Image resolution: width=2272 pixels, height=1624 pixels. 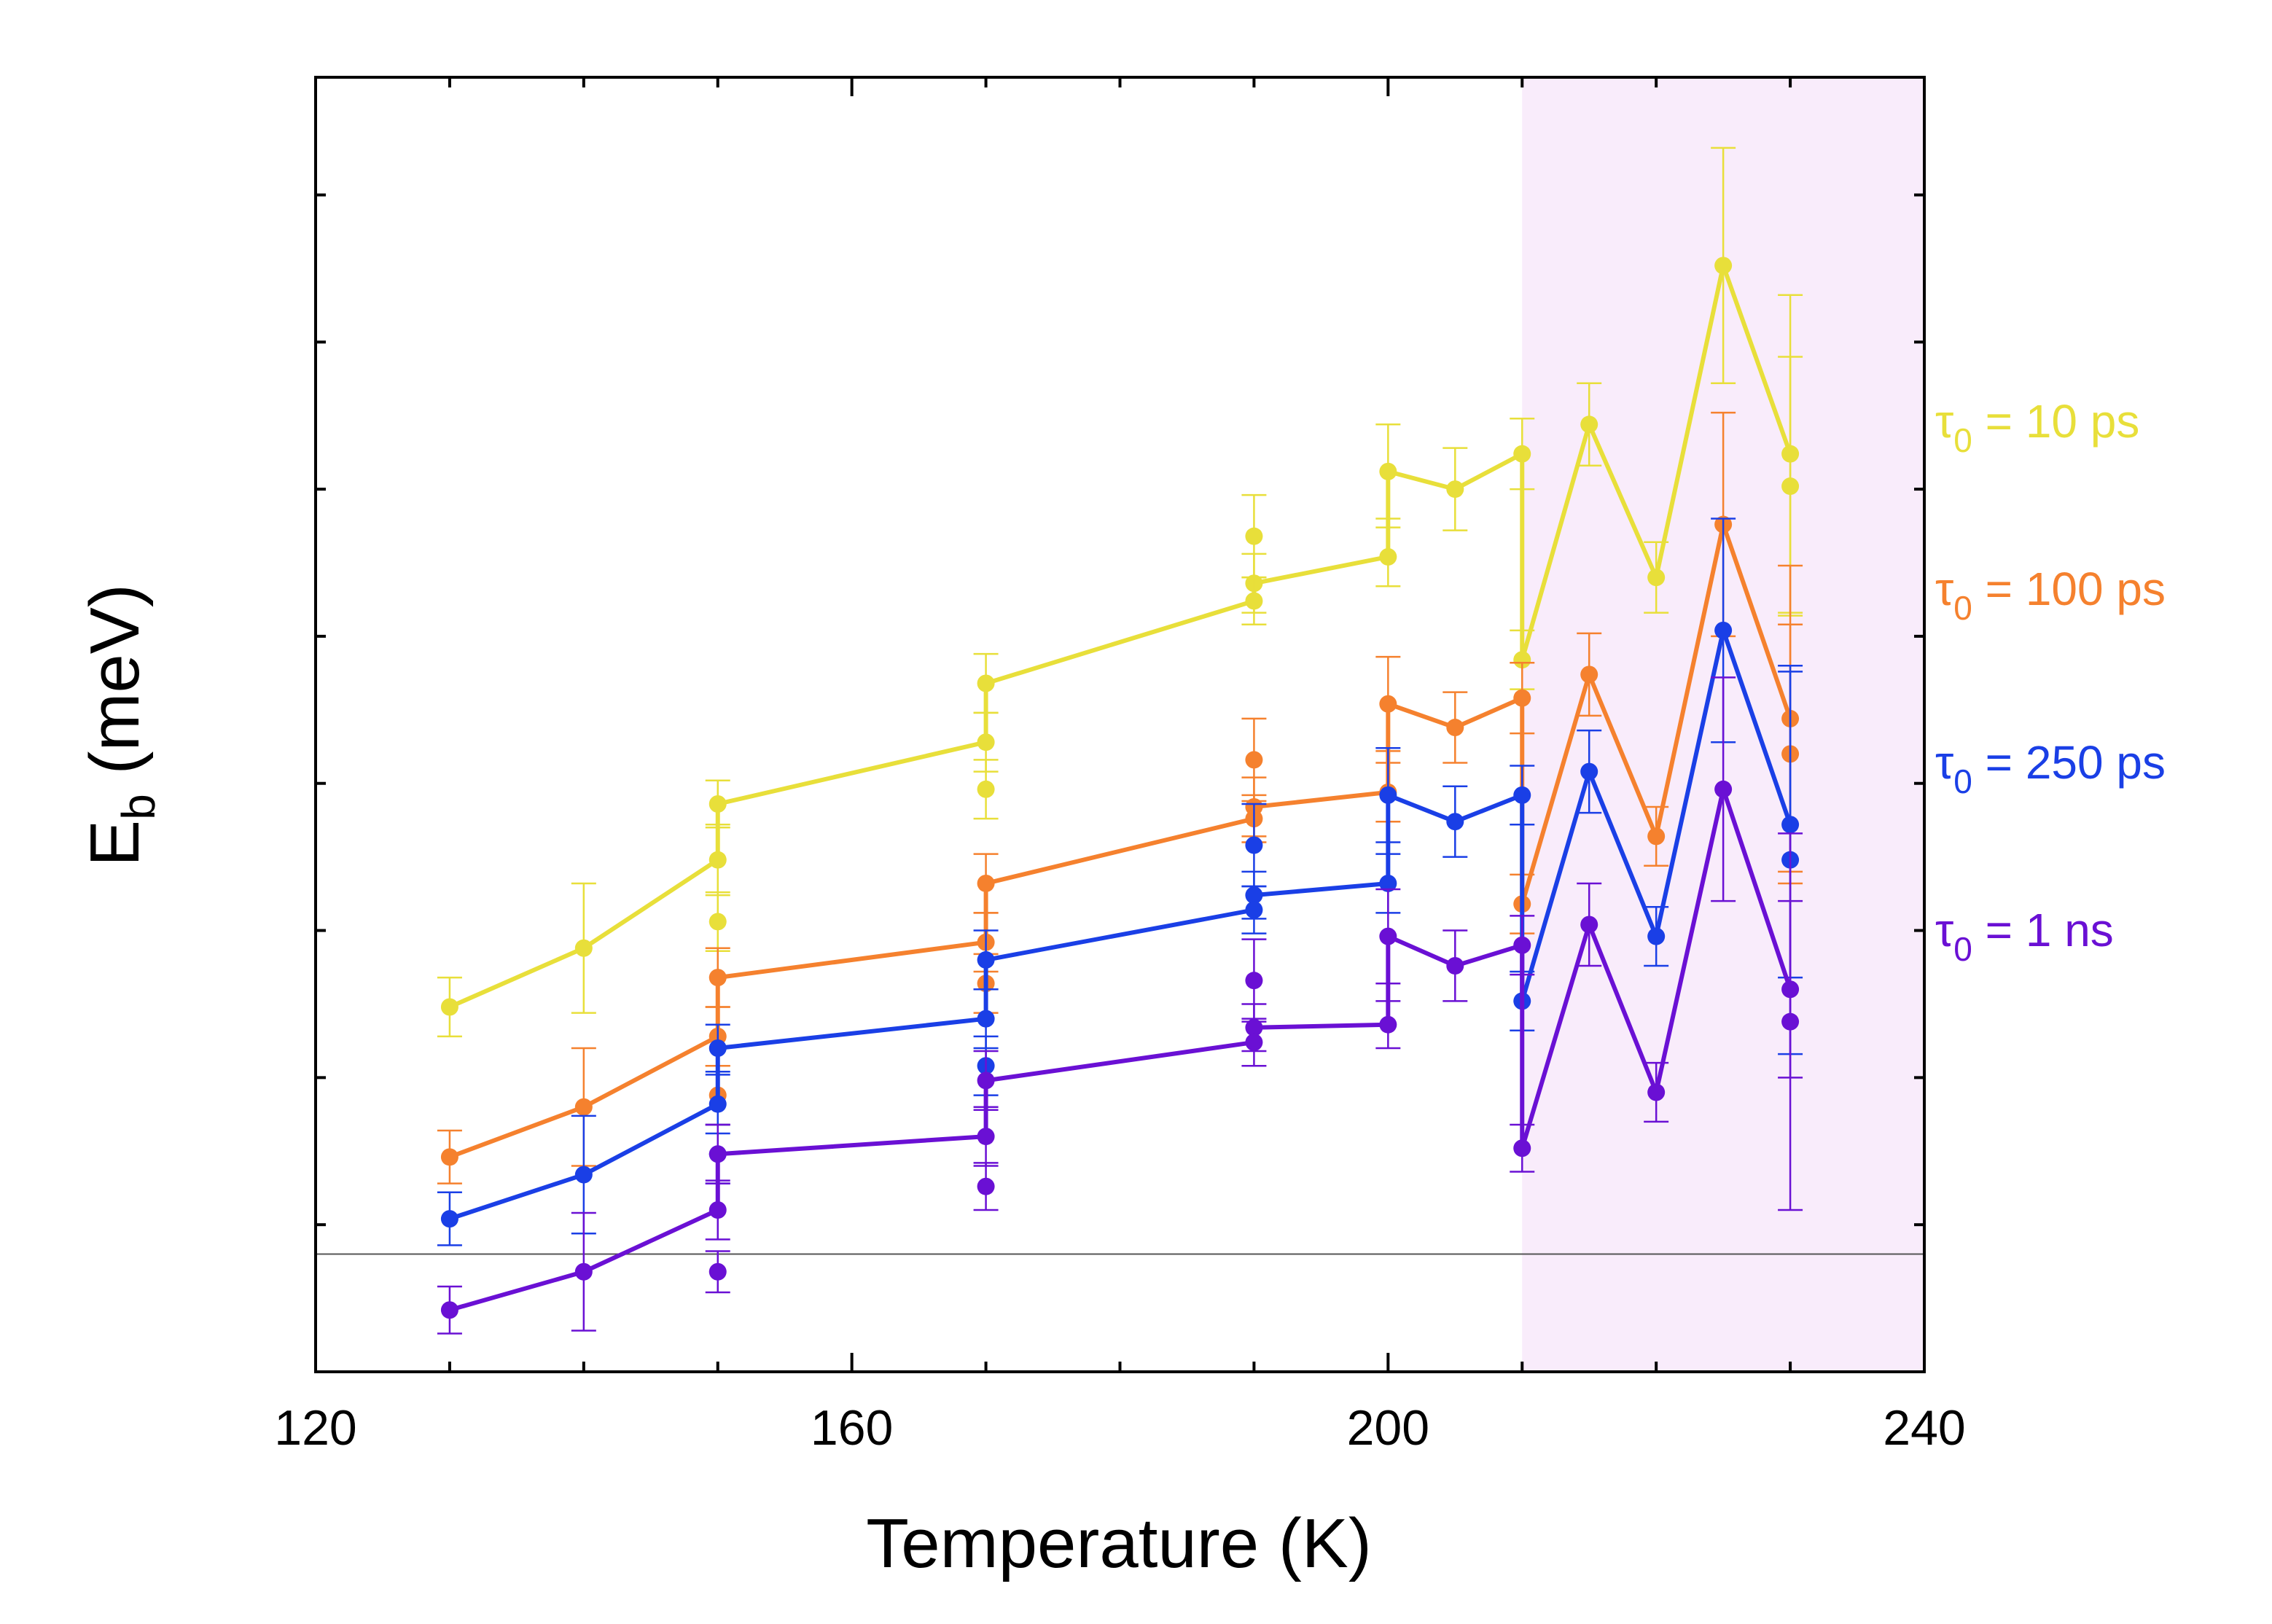 I want to click on legend-entry-0: τ0 = 10 ps, so click(x=2037, y=427).